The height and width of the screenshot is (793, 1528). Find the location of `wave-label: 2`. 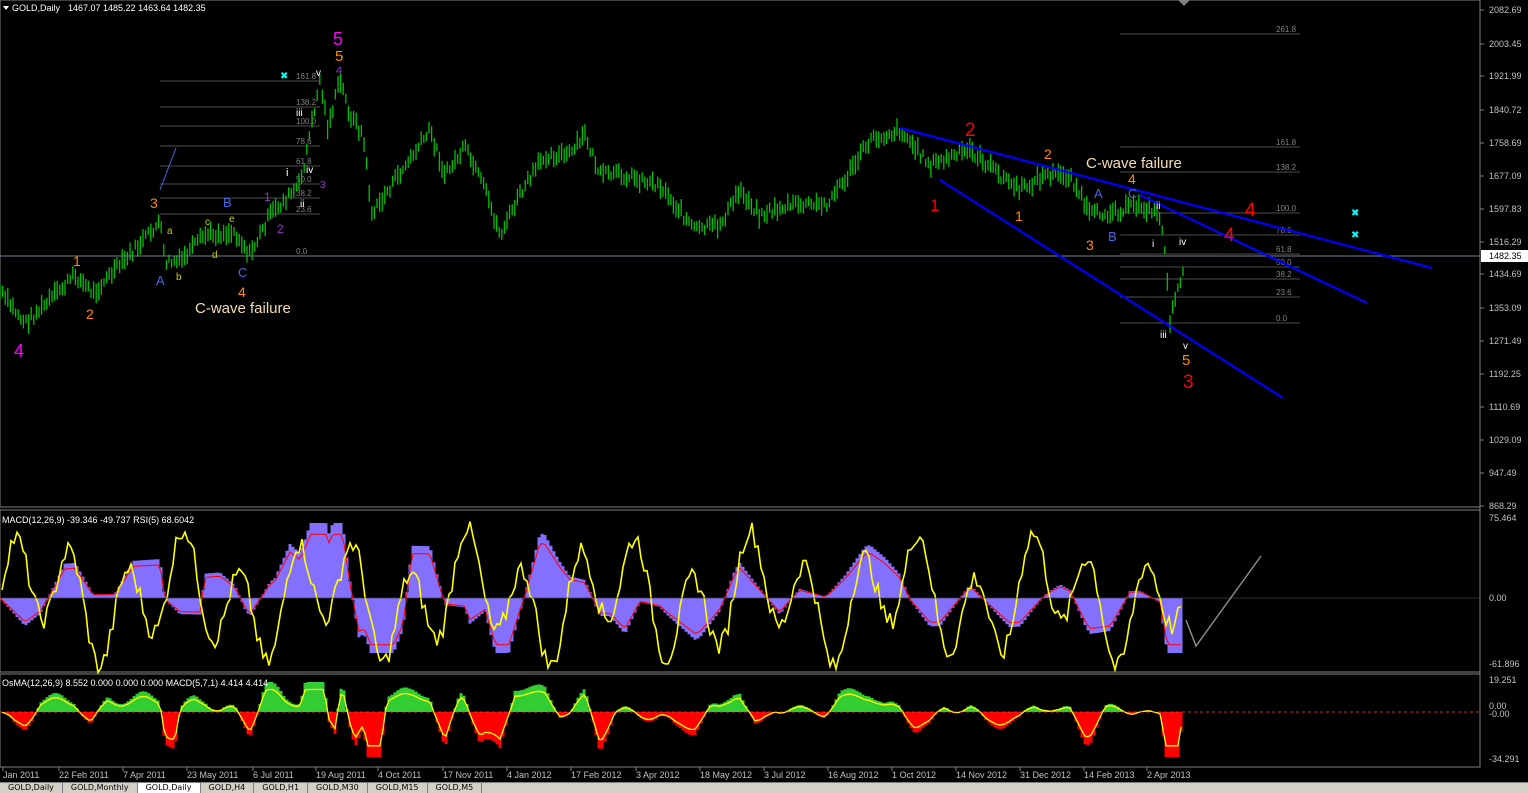

wave-label: 2 is located at coordinates (1048, 154).